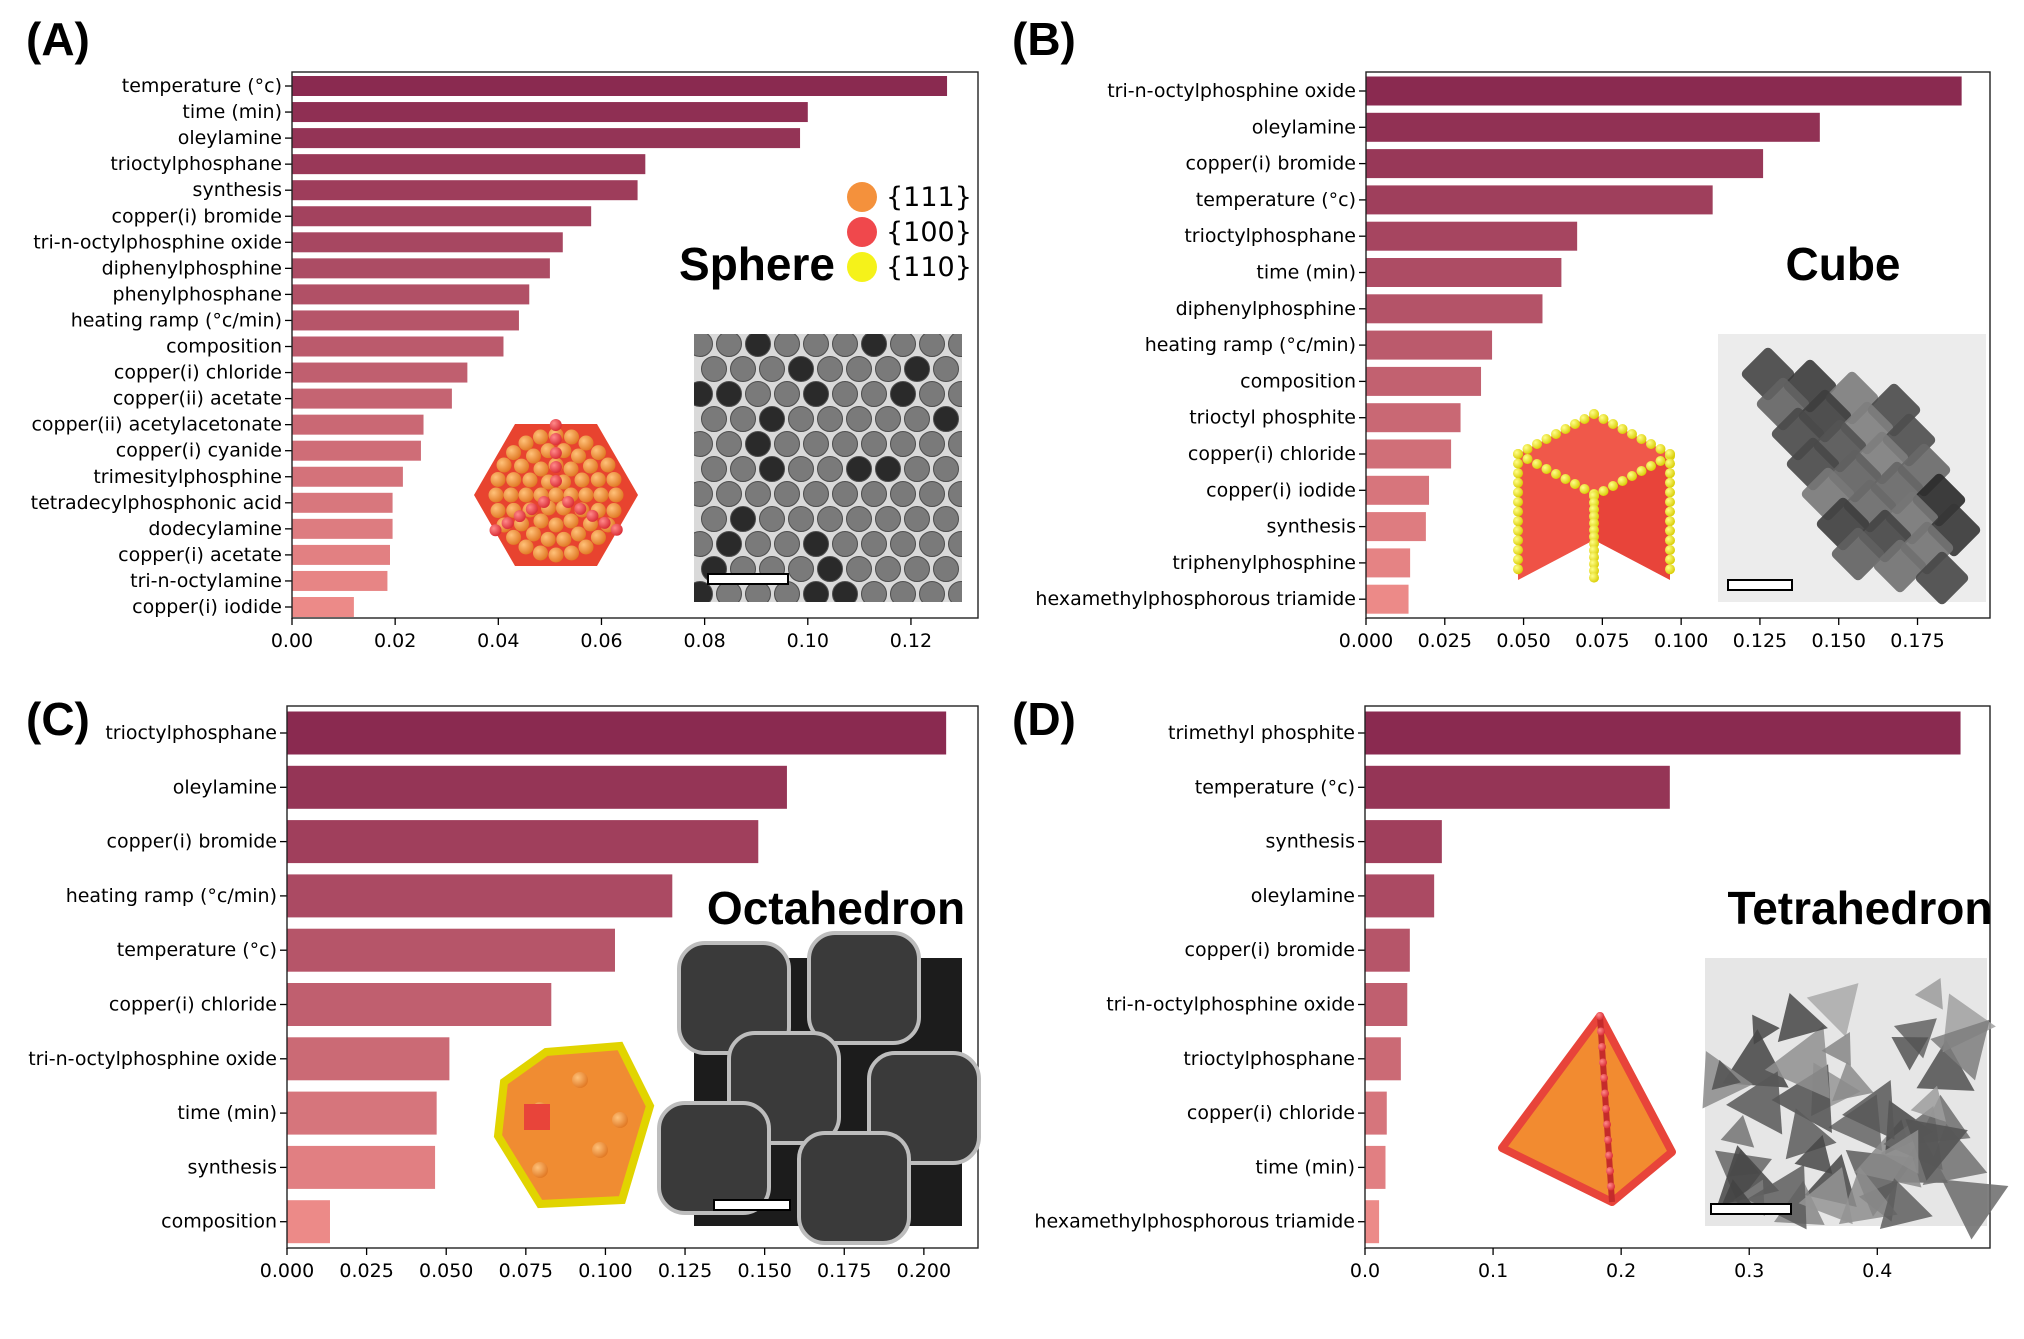 The width and height of the screenshot is (2024, 1339). What do you see at coordinates (156, 425) in the screenshot?
I see `y-tick-label: copper(ii) acetylacetonate` at bounding box center [156, 425].